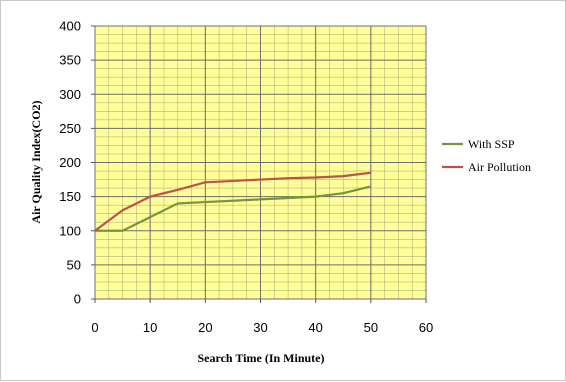 Image resolution: width=566 pixels, height=382 pixels. Describe the element at coordinates (150, 327) in the screenshot. I see `x-tick-label: 10` at that location.